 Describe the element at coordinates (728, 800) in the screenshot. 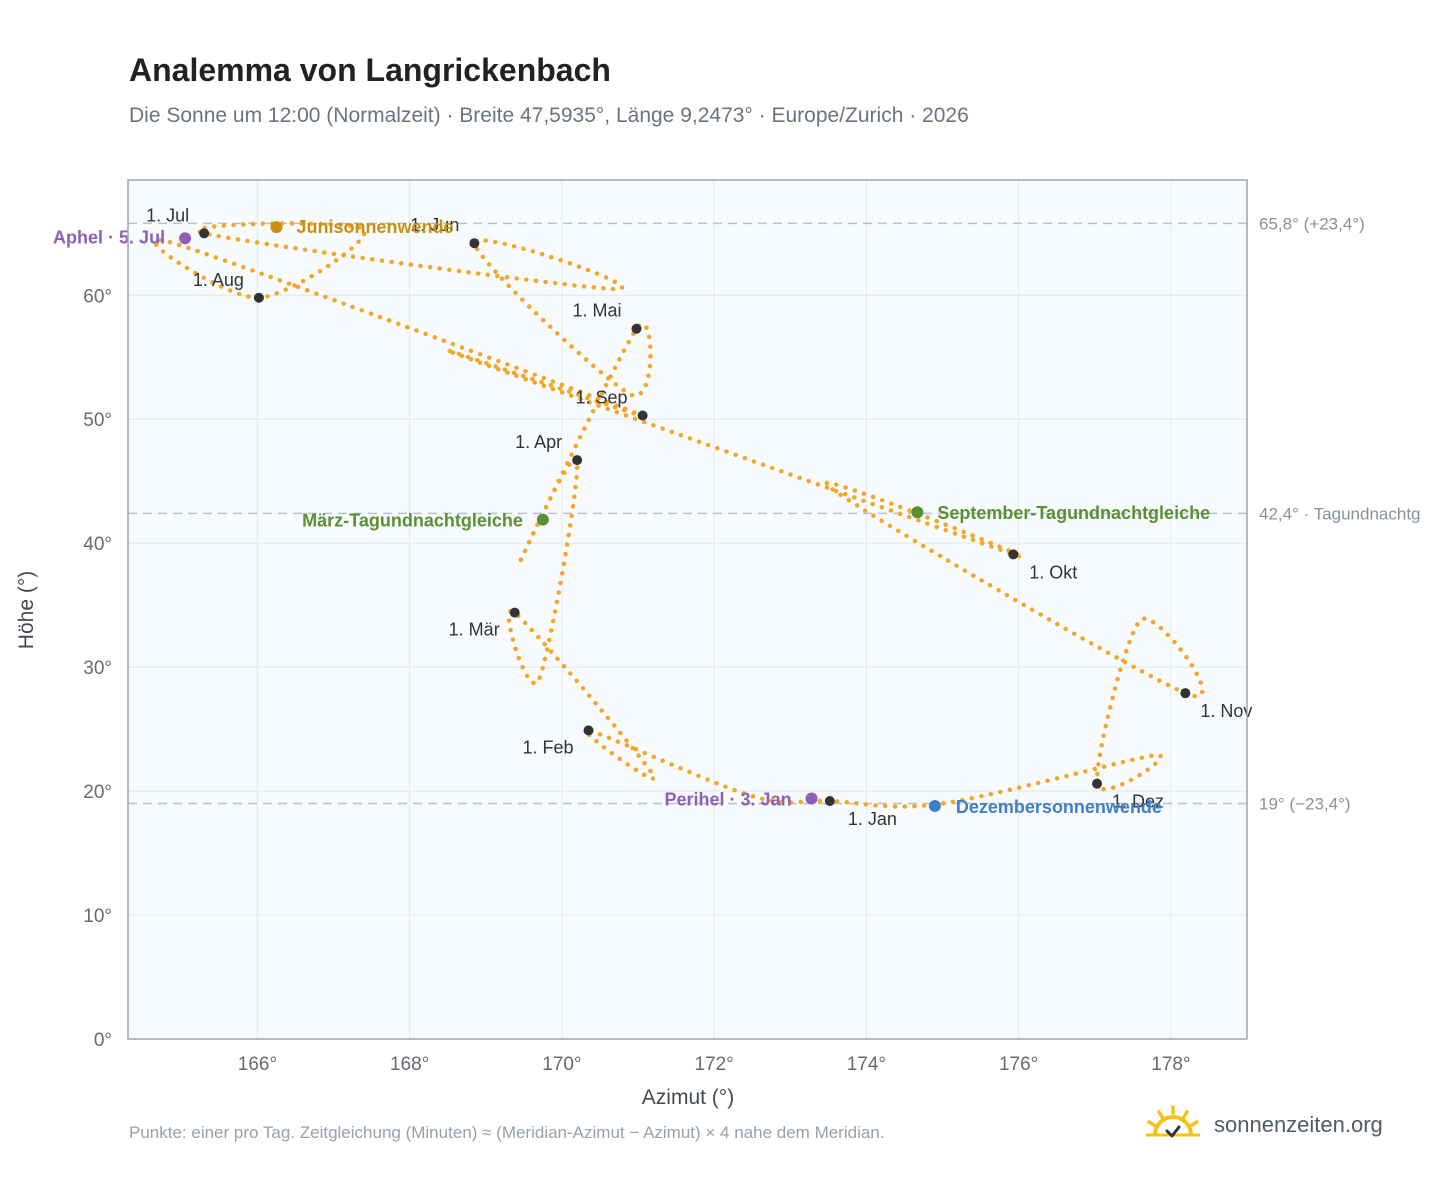

I see `event-label: Perihel · 3. Jan` at that location.